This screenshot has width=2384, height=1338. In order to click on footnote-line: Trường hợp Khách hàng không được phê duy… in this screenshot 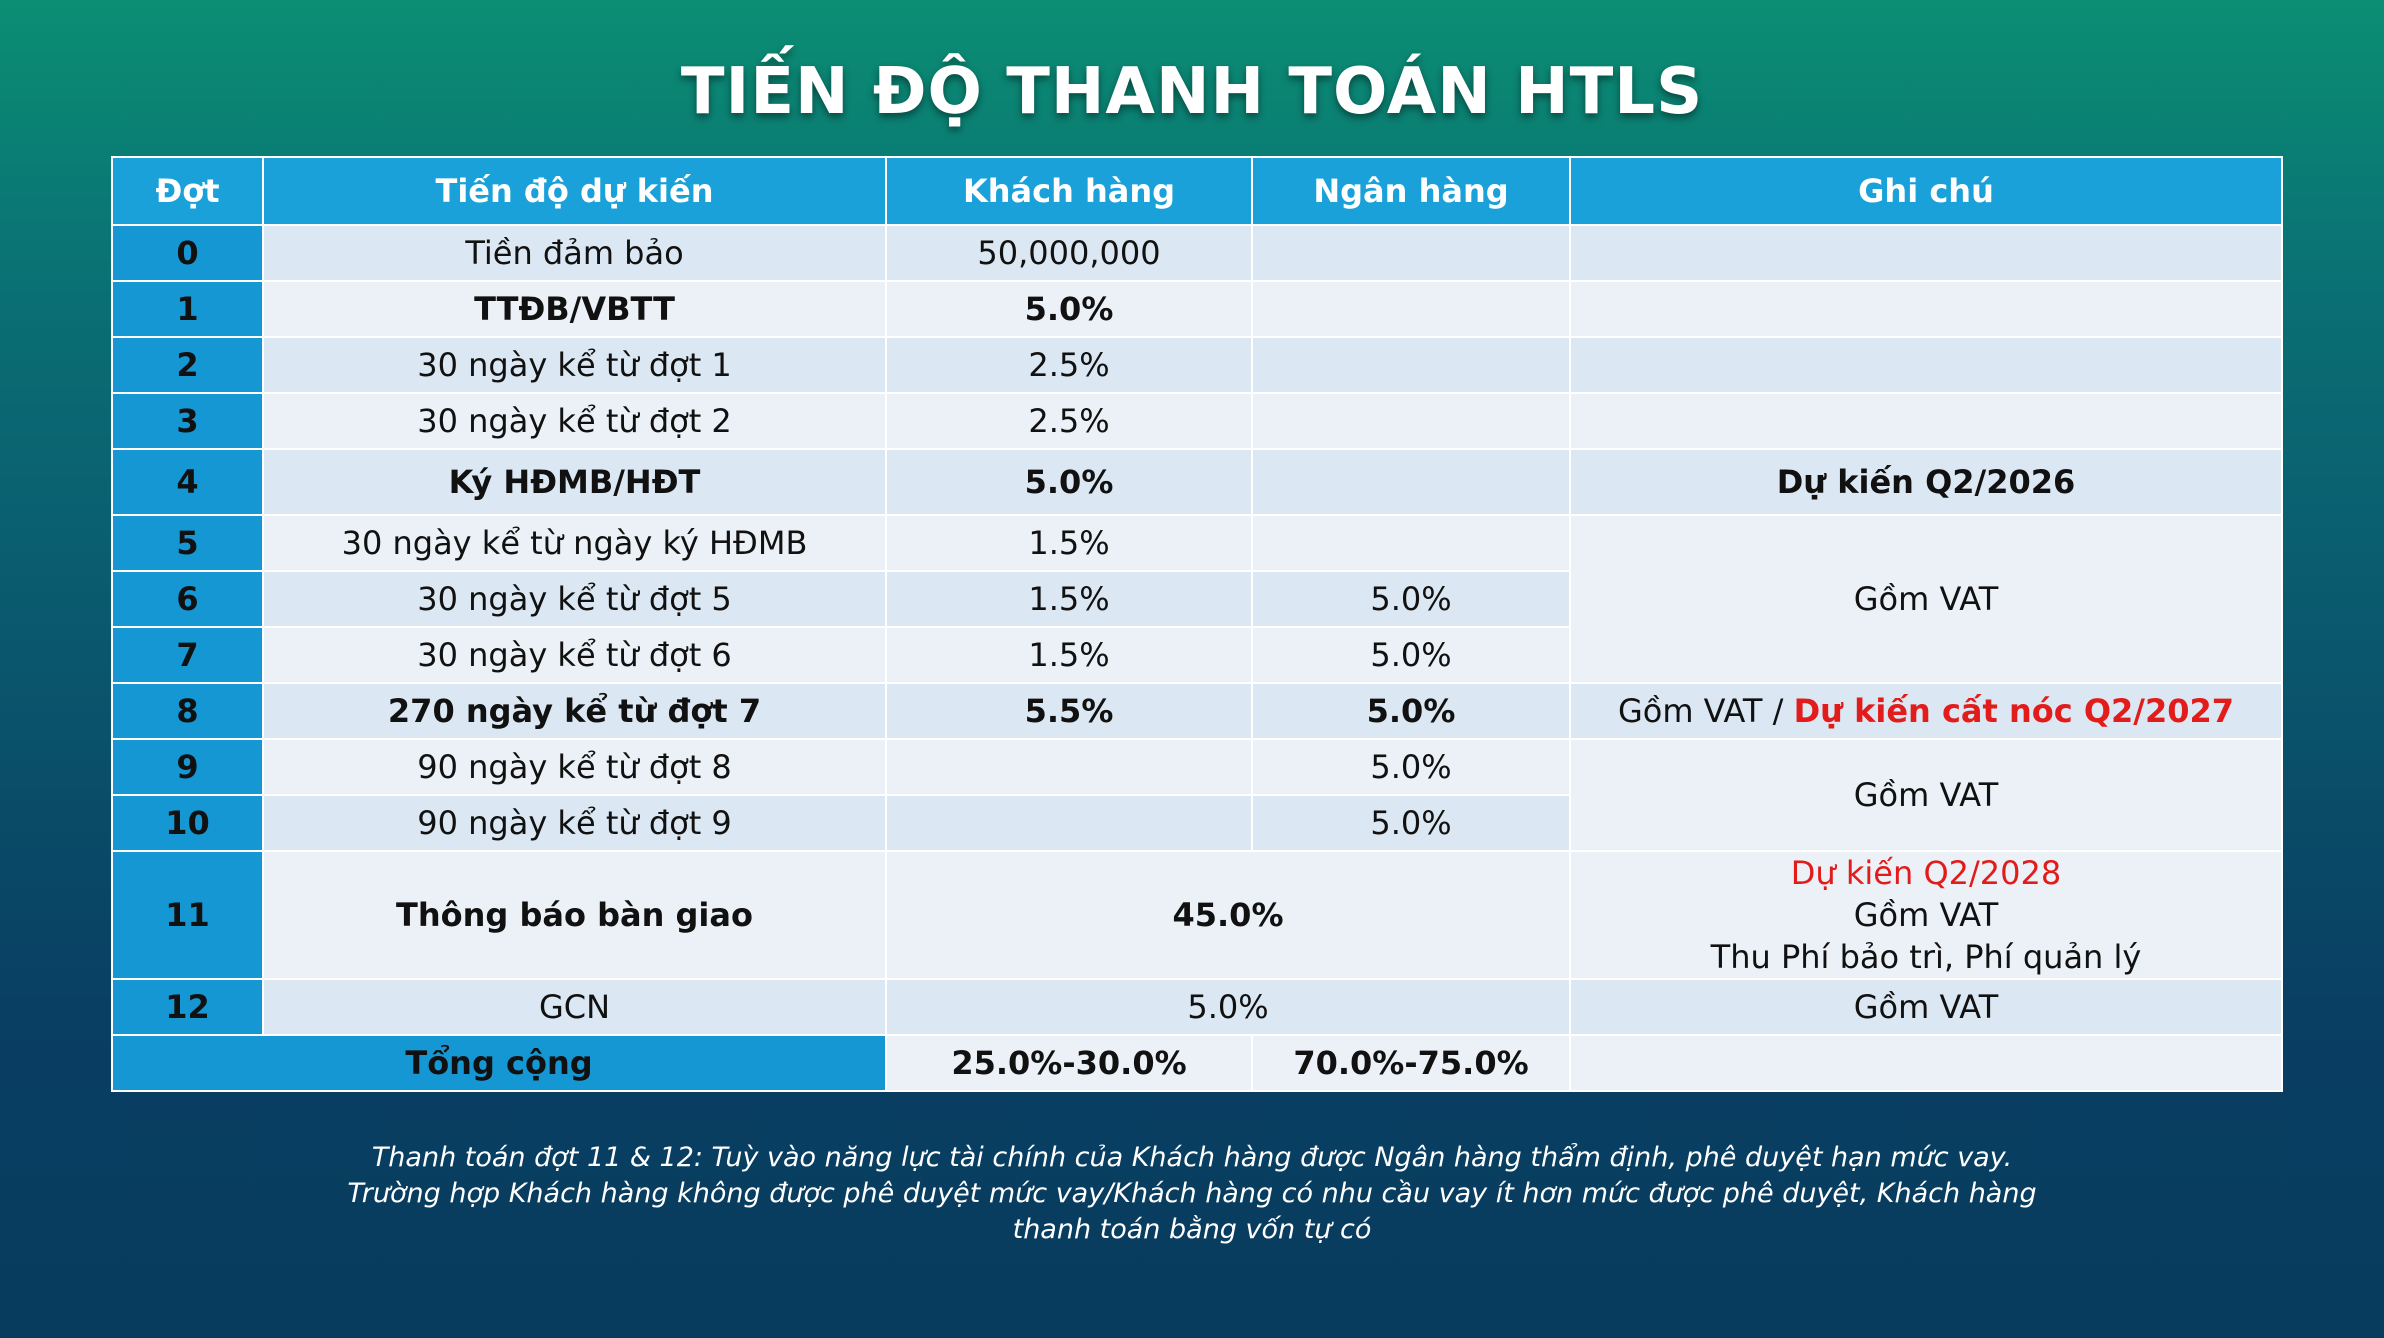, I will do `click(1192, 1193)`.